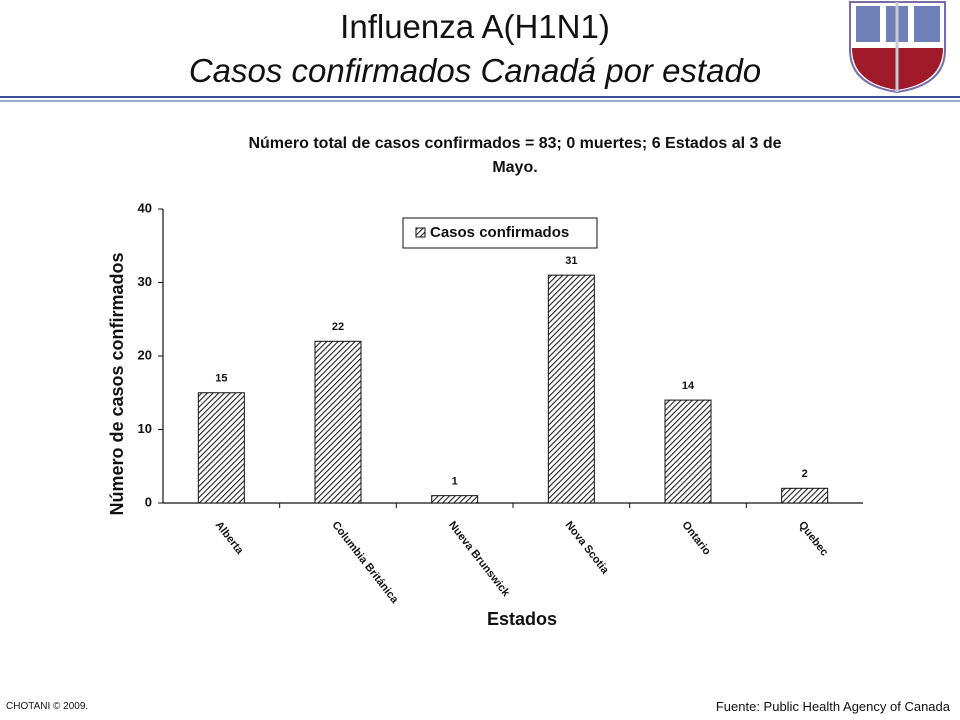  What do you see at coordinates (145, 428) in the screenshot?
I see `y-tick-label: 10` at bounding box center [145, 428].